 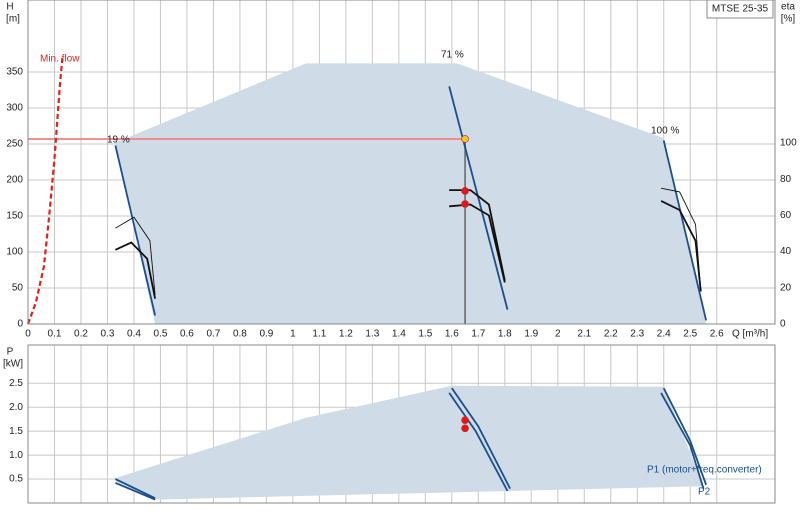 What do you see at coordinates (14, 216) in the screenshot?
I see `y-tick-label: 150` at bounding box center [14, 216].